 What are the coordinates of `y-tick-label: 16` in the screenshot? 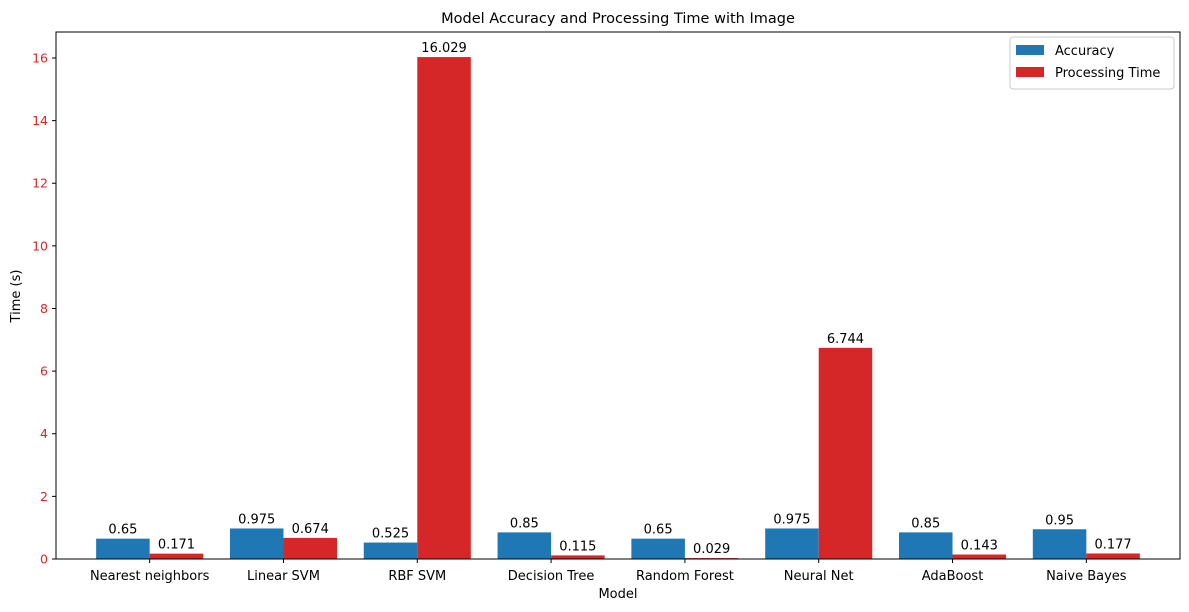 It's located at (40, 57).